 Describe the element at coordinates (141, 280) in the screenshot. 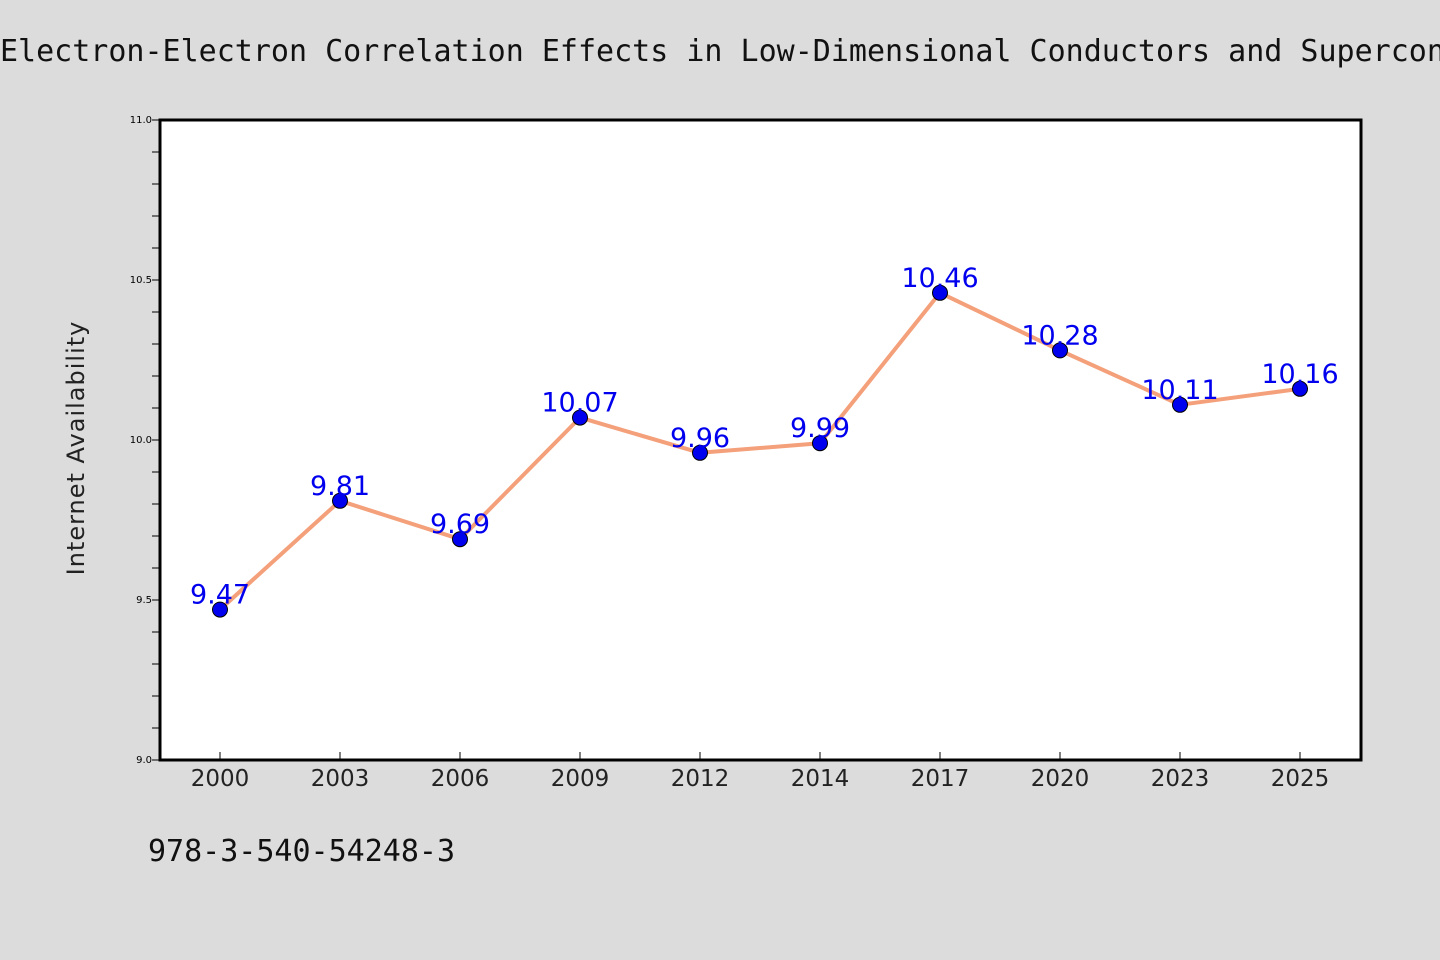

I see `y-tick-label: 10.5` at that location.